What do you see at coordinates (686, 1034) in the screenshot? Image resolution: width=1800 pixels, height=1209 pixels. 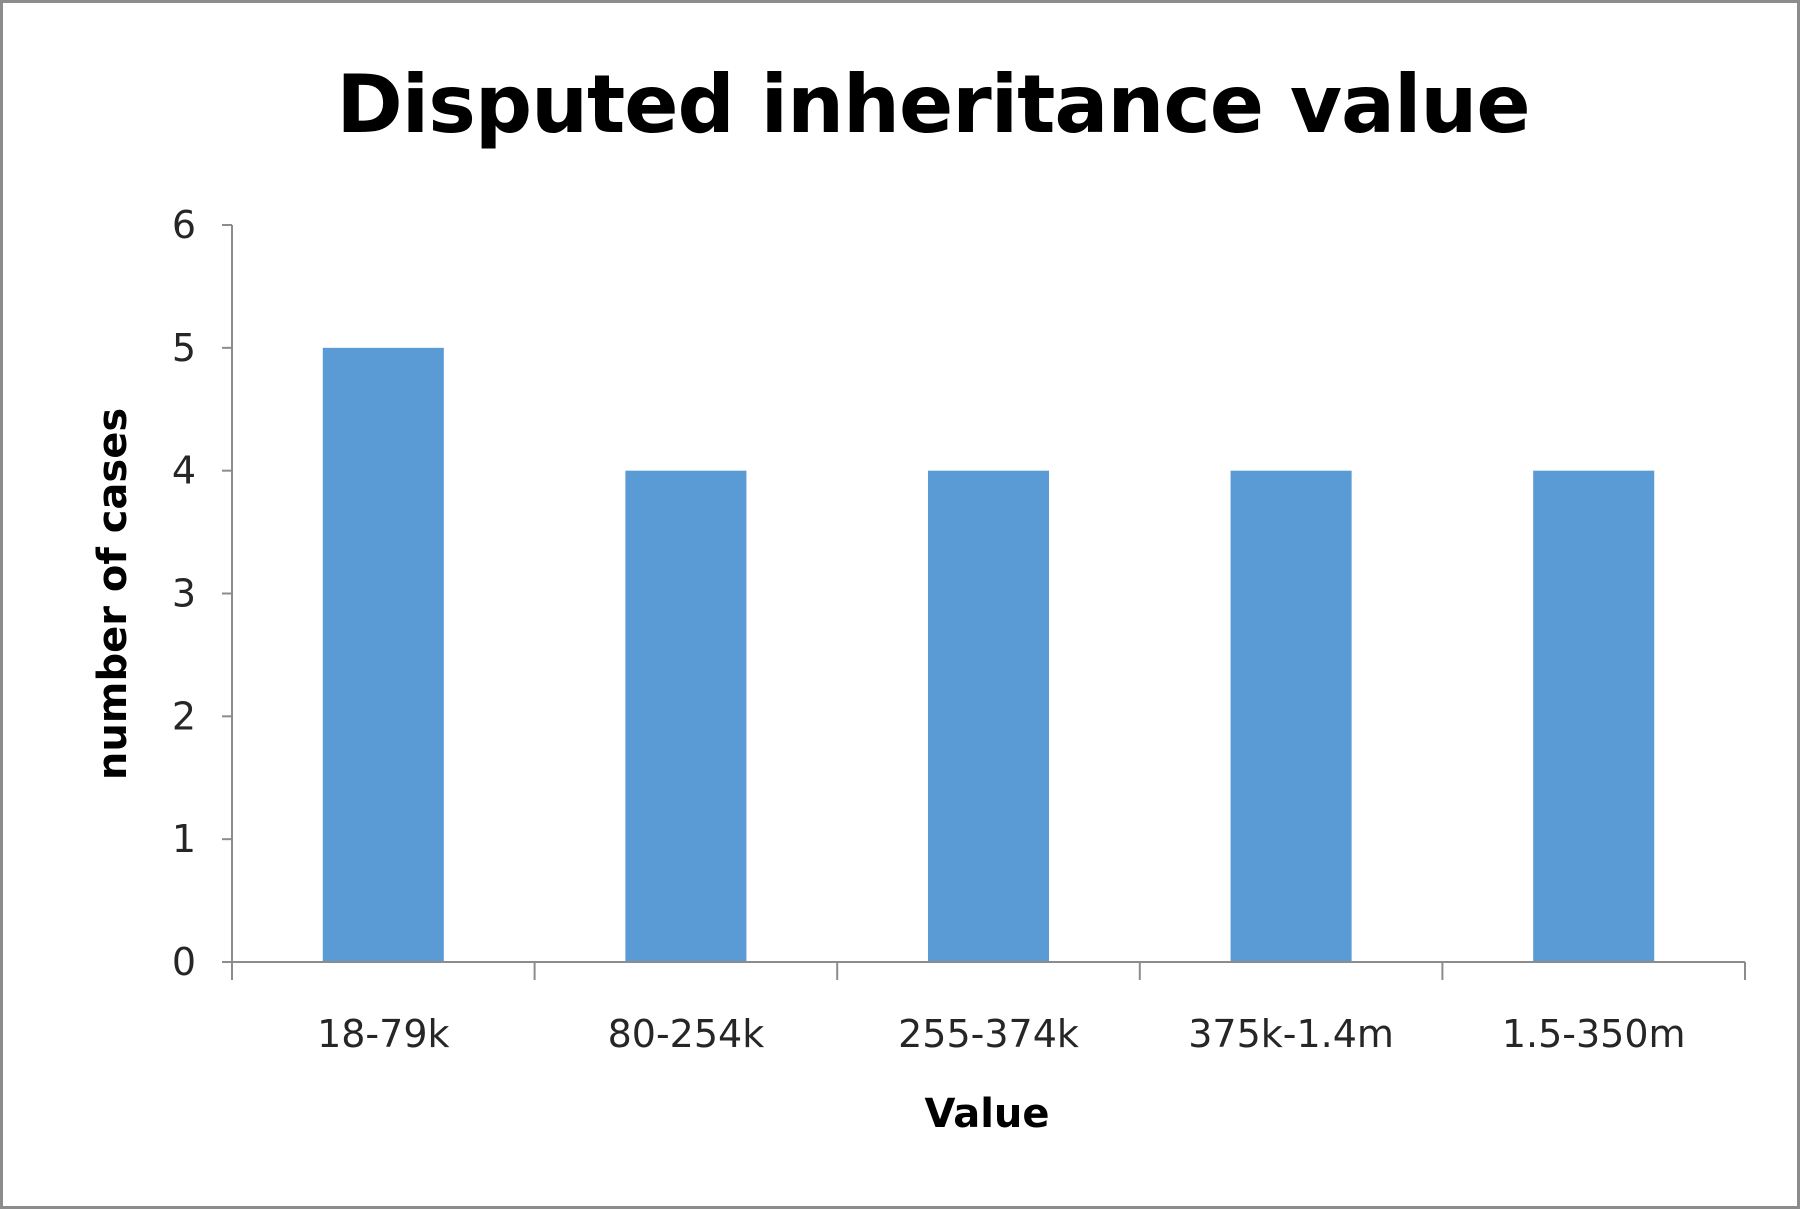 I see `x-tick-label: 80-254k` at bounding box center [686, 1034].